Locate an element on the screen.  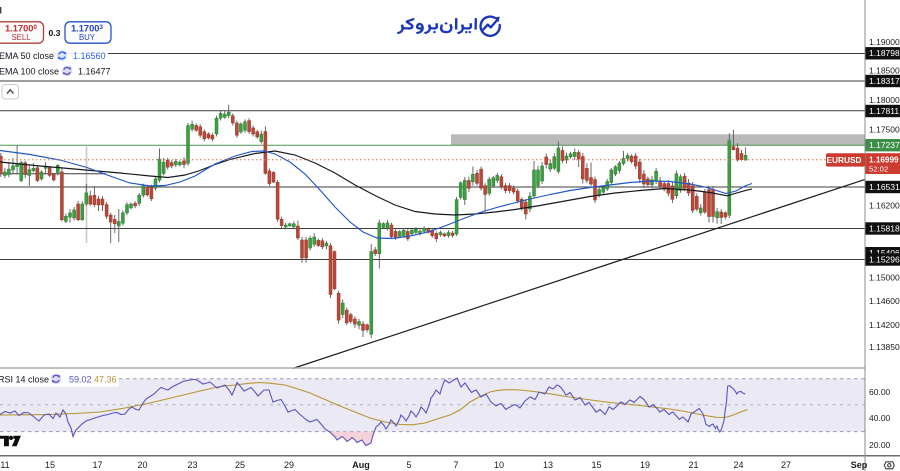
svg-text: 1.15296 is located at coordinates (884, 259).